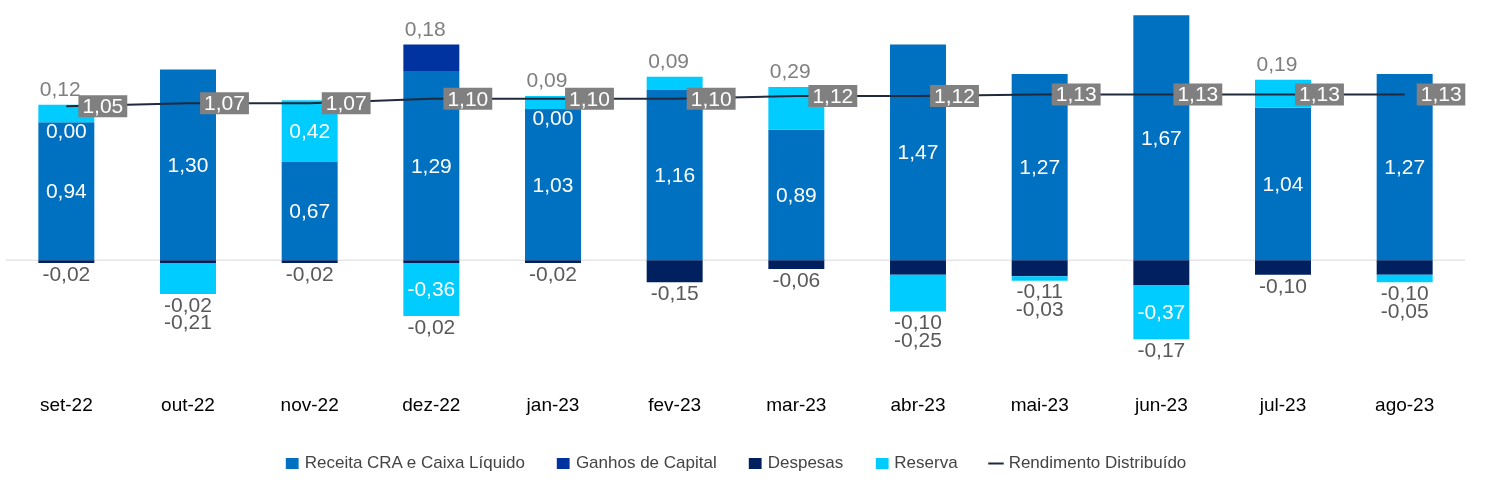 This screenshot has width=1490, height=493. Describe the element at coordinates (926, 463) in the screenshot. I see `legend-label: Reserva` at that location.